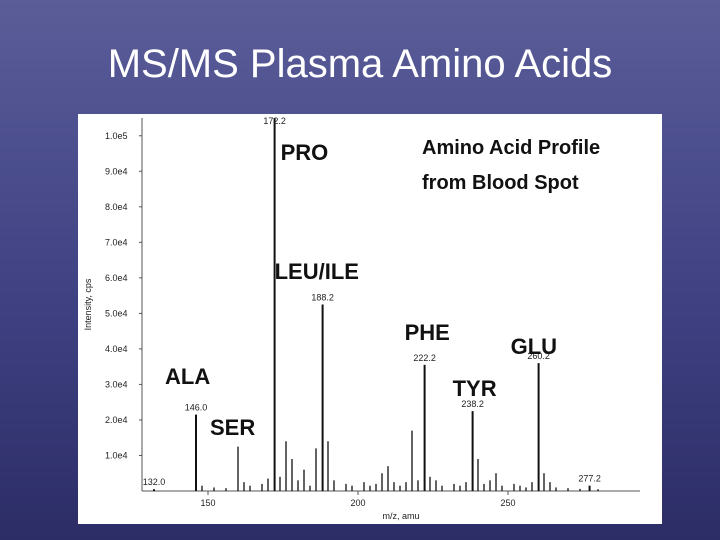  I want to click on x-axis-ticks: 150 200 250, so click(358, 499).